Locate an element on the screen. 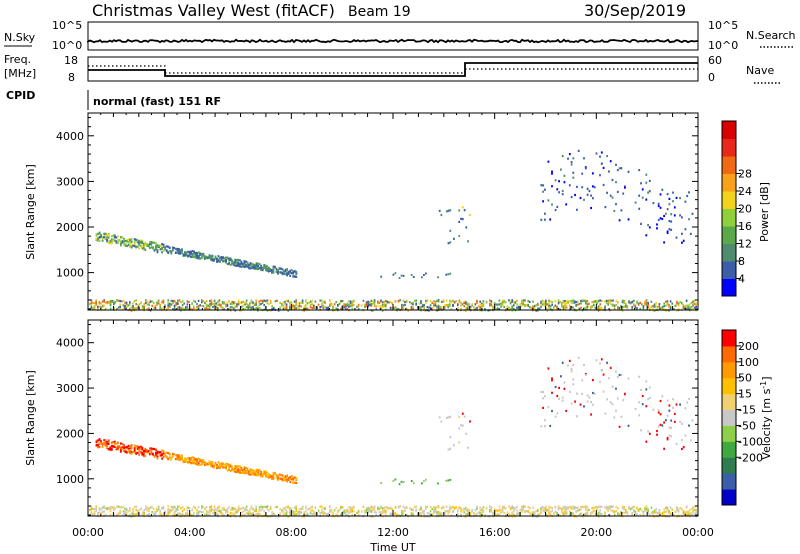 This screenshot has height=554, width=800. freq-tick-bottom: 8 is located at coordinates (71, 77).